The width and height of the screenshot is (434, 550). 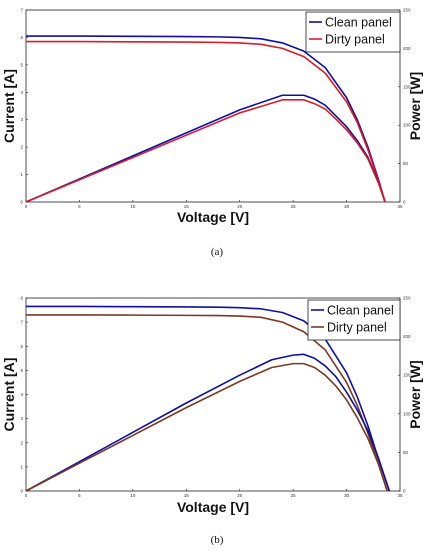 What do you see at coordinates (217, 252) in the screenshot?
I see `subplot-label: (a)` at bounding box center [217, 252].